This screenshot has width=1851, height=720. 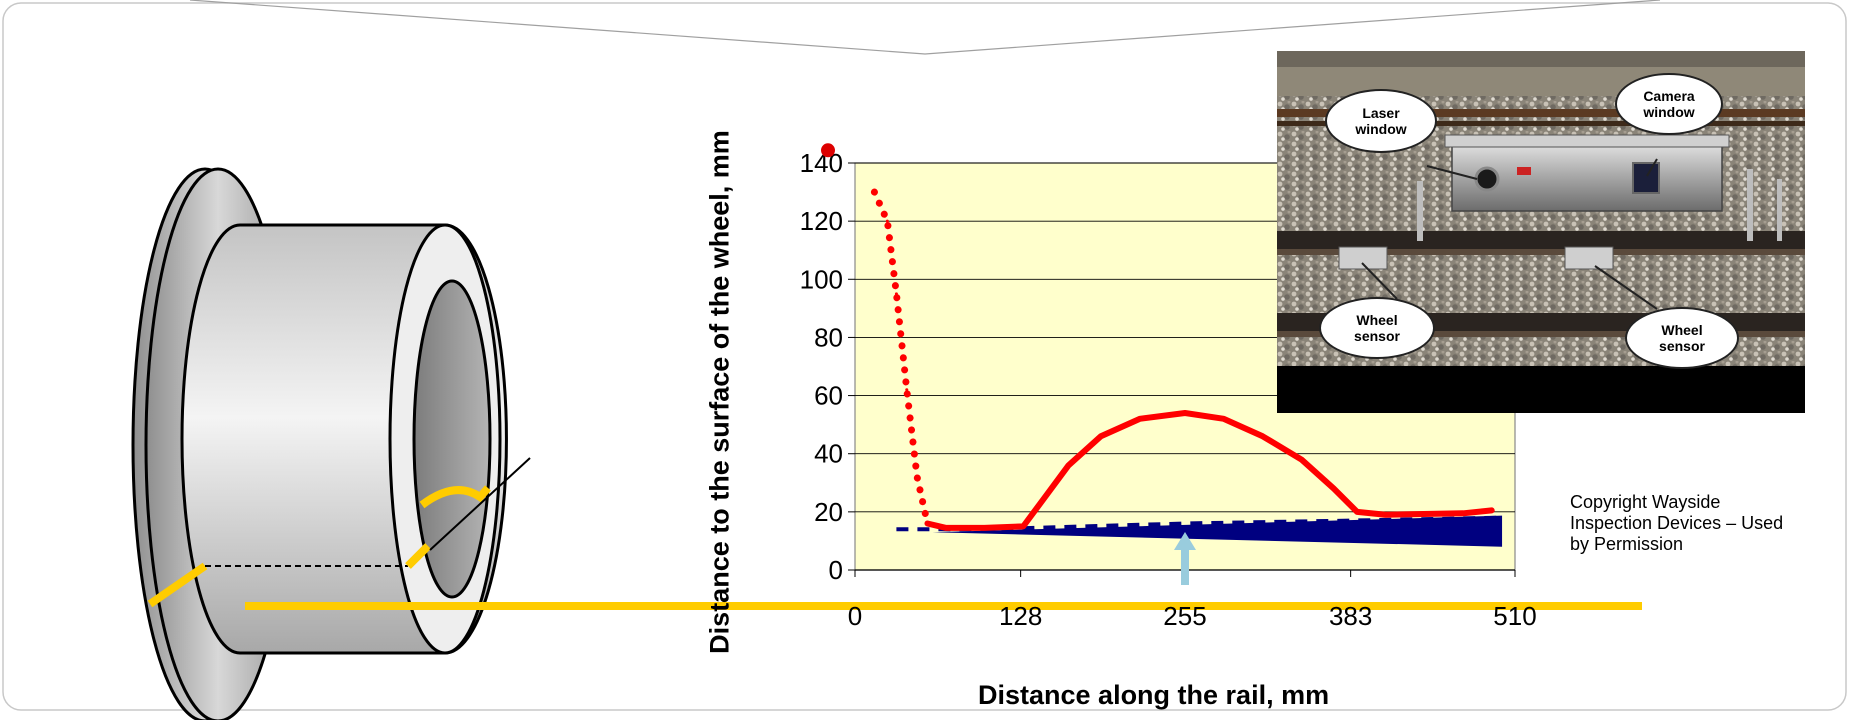 I want to click on y-tick-label-140: 140, so click(x=821, y=163).